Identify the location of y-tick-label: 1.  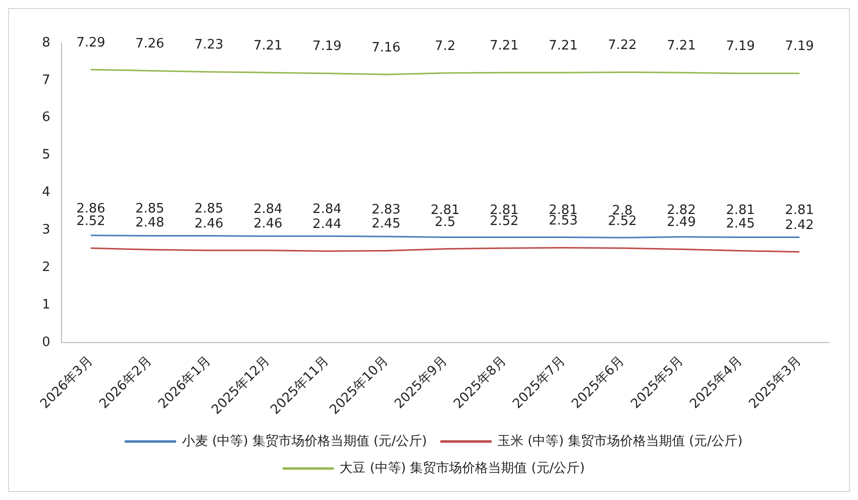
(46, 304).